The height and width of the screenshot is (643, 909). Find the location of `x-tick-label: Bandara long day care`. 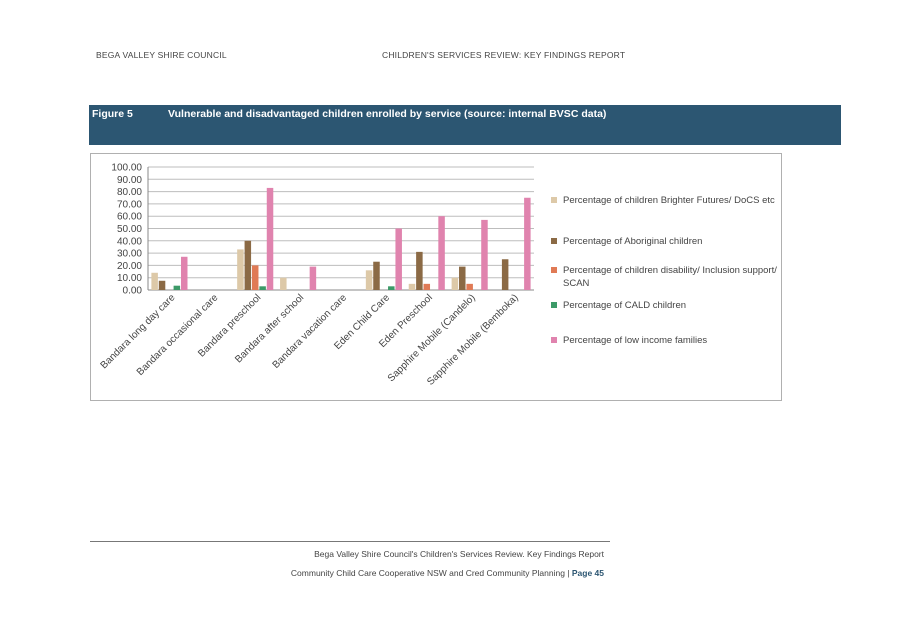

x-tick-label: Bandara long day care is located at coordinates (138, 331).